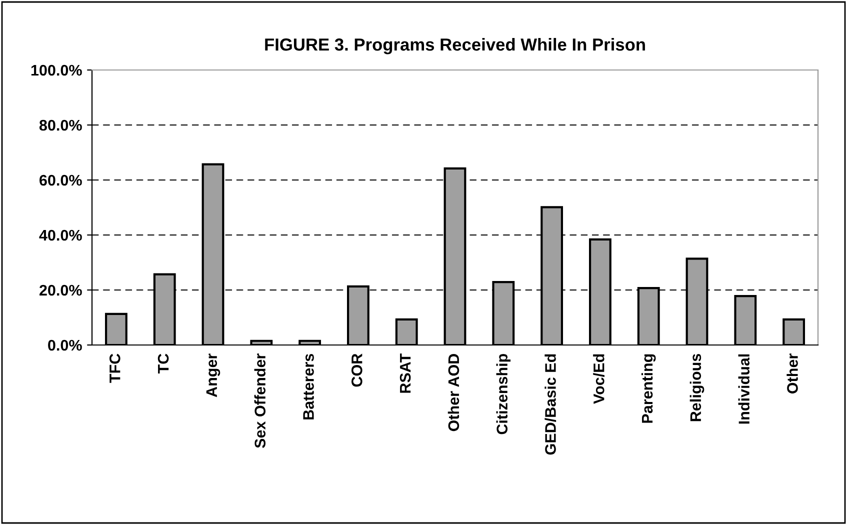  Describe the element at coordinates (260, 401) in the screenshot. I see `x-tick-label: Sex Offender` at that location.